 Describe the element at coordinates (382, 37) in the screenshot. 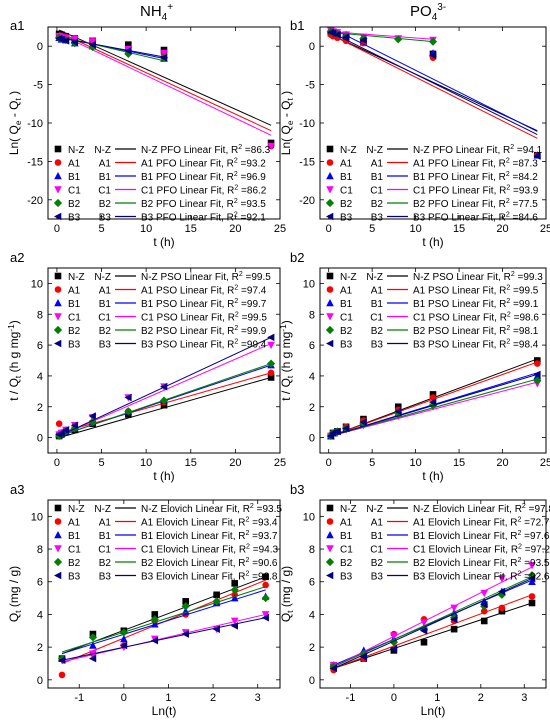

I see `fit-line-b2` at that location.